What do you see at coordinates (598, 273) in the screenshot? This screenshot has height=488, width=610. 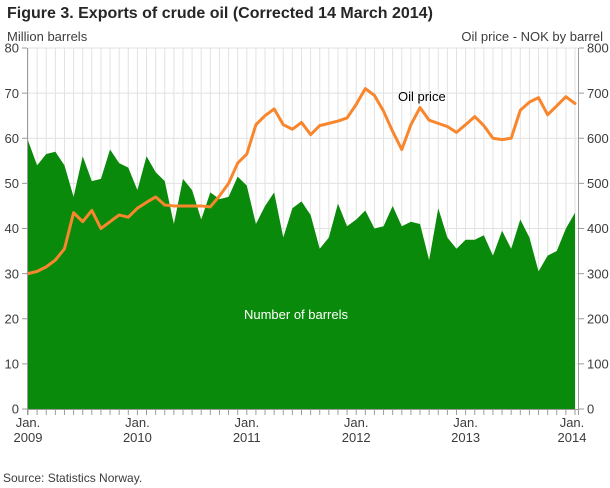 I see `right-axis-tick-label: 300` at bounding box center [598, 273].